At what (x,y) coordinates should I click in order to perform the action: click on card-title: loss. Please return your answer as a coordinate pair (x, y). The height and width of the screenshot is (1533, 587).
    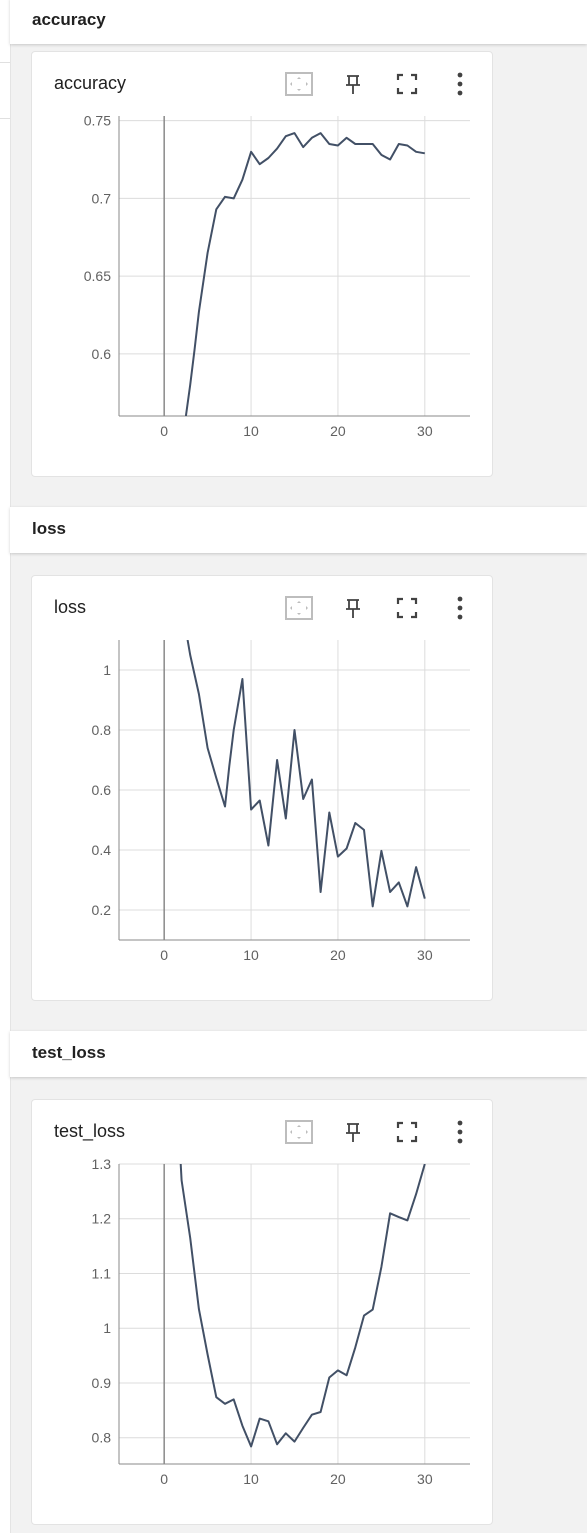
    Looking at the image, I should click on (70, 607).